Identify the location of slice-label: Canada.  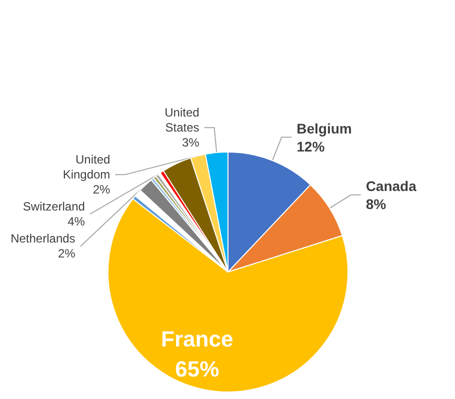
(391, 186).